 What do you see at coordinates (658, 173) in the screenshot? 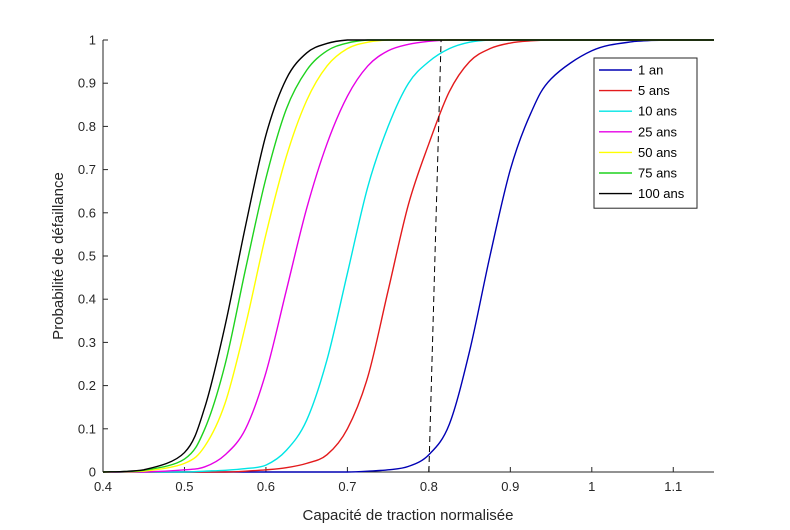
I see `legend-label-6: 75 ans` at bounding box center [658, 173].